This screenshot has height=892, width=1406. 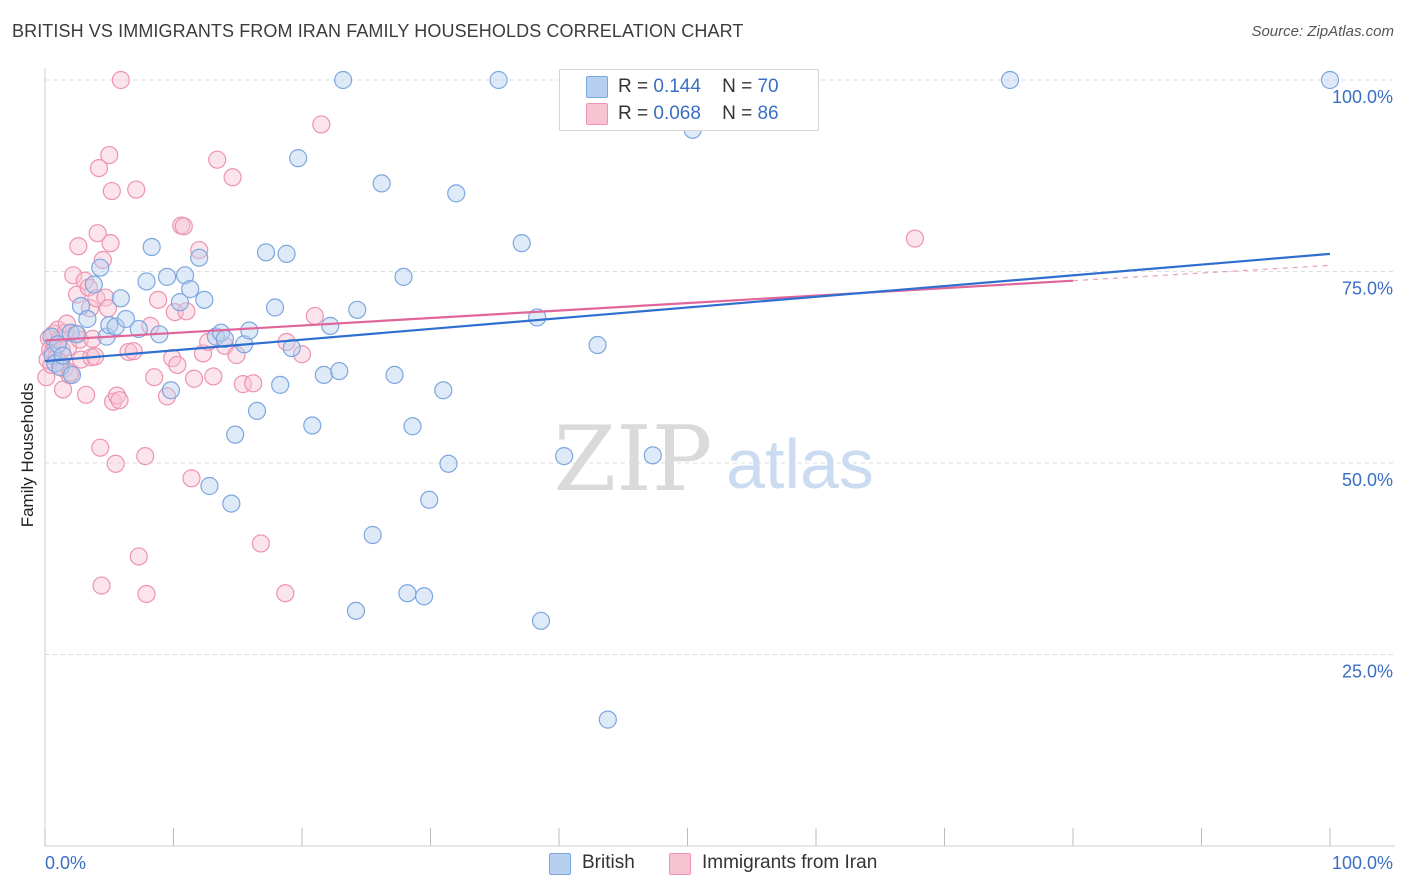 I want to click on stats-legend: R = 0.144 N = 70 R = 0.068 N = 86, so click(x=689, y=100).